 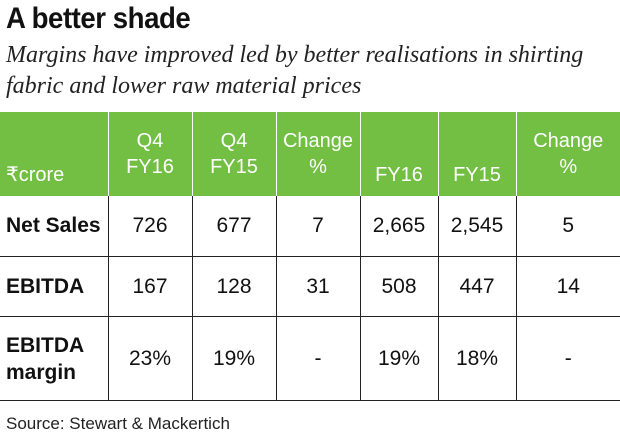 I want to click on col-header-fy16: FY16, so click(x=399, y=154).